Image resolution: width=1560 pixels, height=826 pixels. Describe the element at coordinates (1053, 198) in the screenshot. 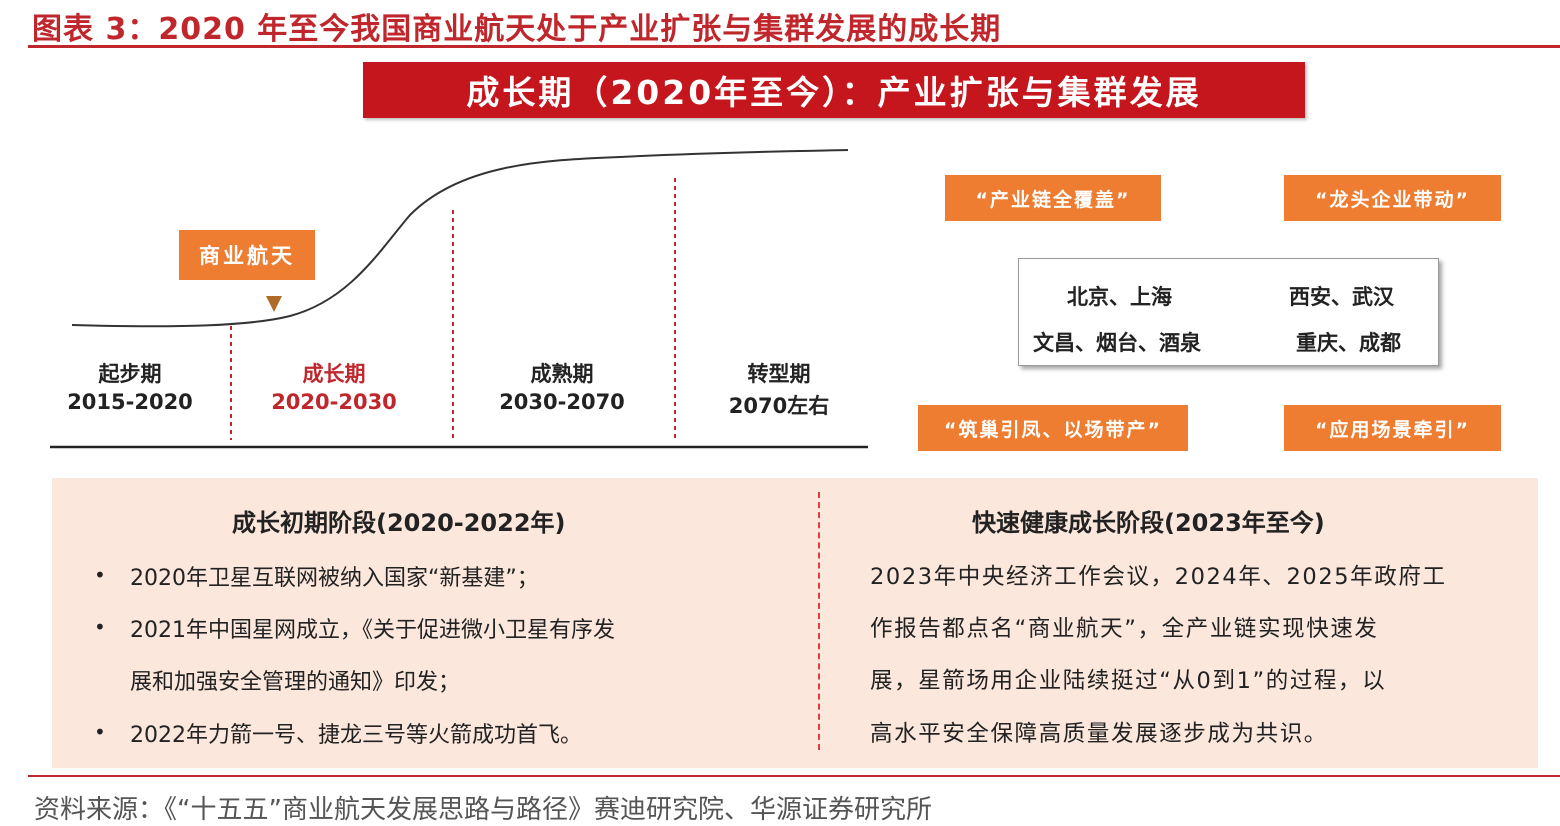

I see `tag-full-chain-coverage: “产业链全覆盖”` at that location.